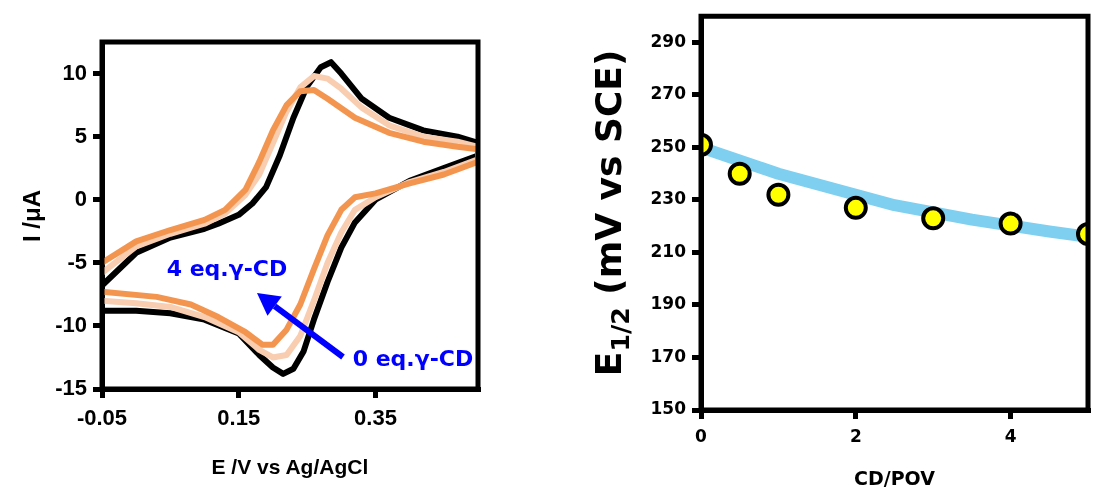 This screenshot has width=1102, height=491. What do you see at coordinates (668, 40) in the screenshot?
I see `y-tick-label: 290` at bounding box center [668, 40].